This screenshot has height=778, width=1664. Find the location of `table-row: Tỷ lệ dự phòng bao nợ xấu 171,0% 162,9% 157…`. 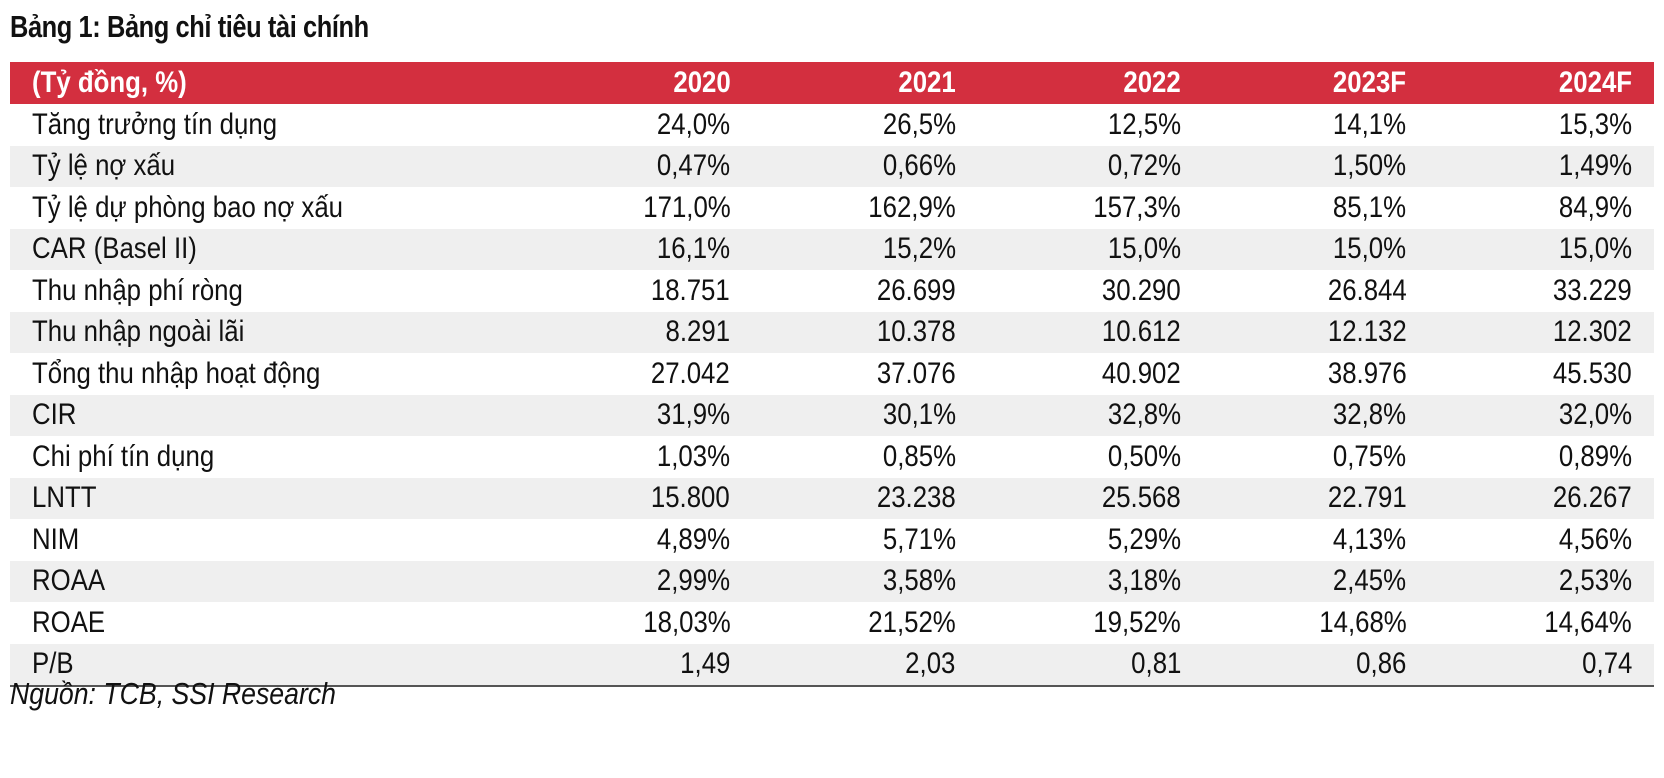

table-row: Tỷ lệ dự phòng bao nợ xấu 171,0% 162,9% 157… is located at coordinates (832, 208).